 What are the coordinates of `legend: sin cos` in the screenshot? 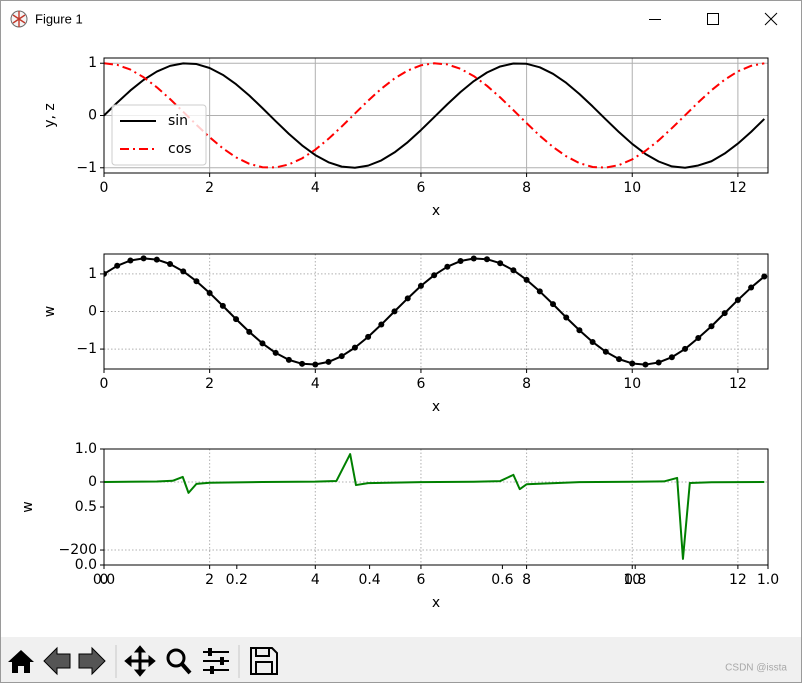 It's located at (159, 135).